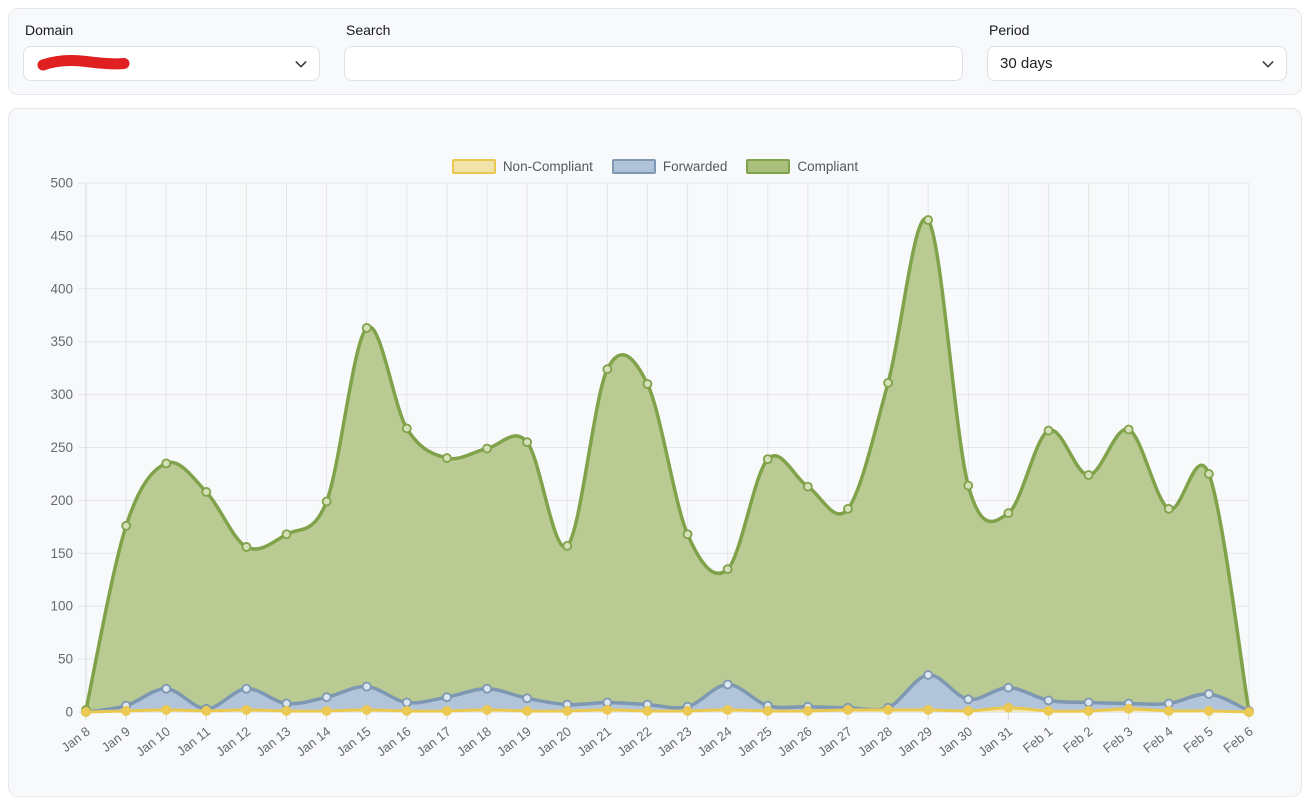 This screenshot has height=807, width=1310. What do you see at coordinates (1037, 740) in the screenshot?
I see `svg-text: Feb 1` at bounding box center [1037, 740].